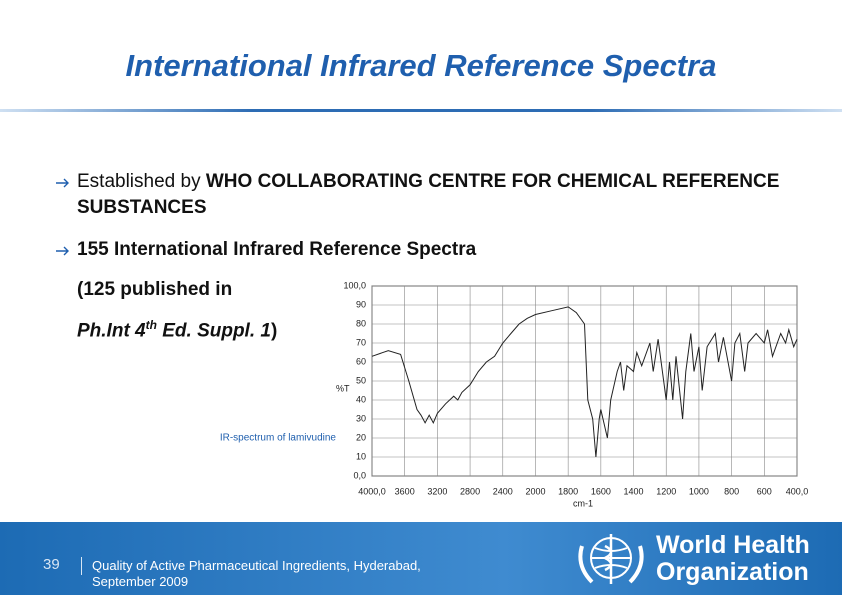 This screenshot has height=595, width=842. Describe the element at coordinates (361, 361) in the screenshot. I see `y-tick-label: 60` at that location.